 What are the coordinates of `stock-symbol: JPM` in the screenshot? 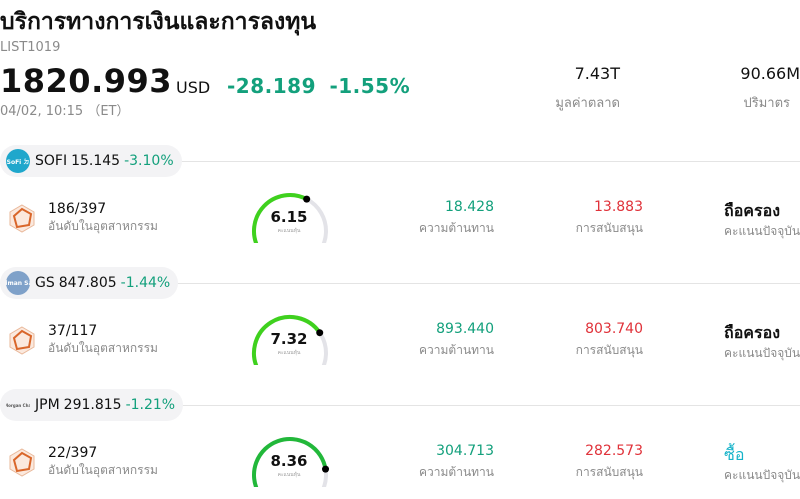 It's located at (47, 405).